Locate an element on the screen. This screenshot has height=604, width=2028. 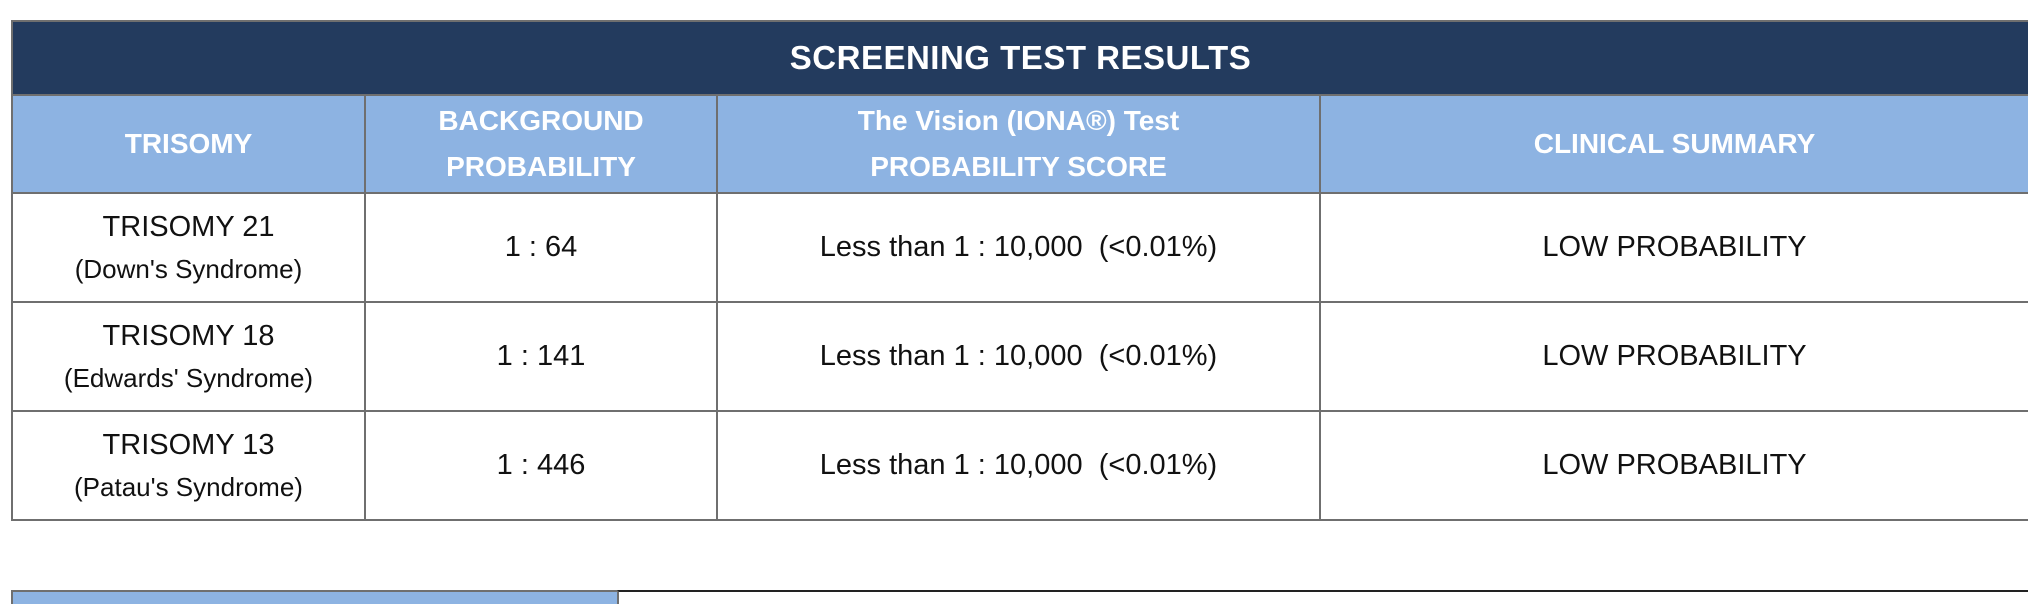
next-table-cell-fragment is located at coordinates (1322, 597).